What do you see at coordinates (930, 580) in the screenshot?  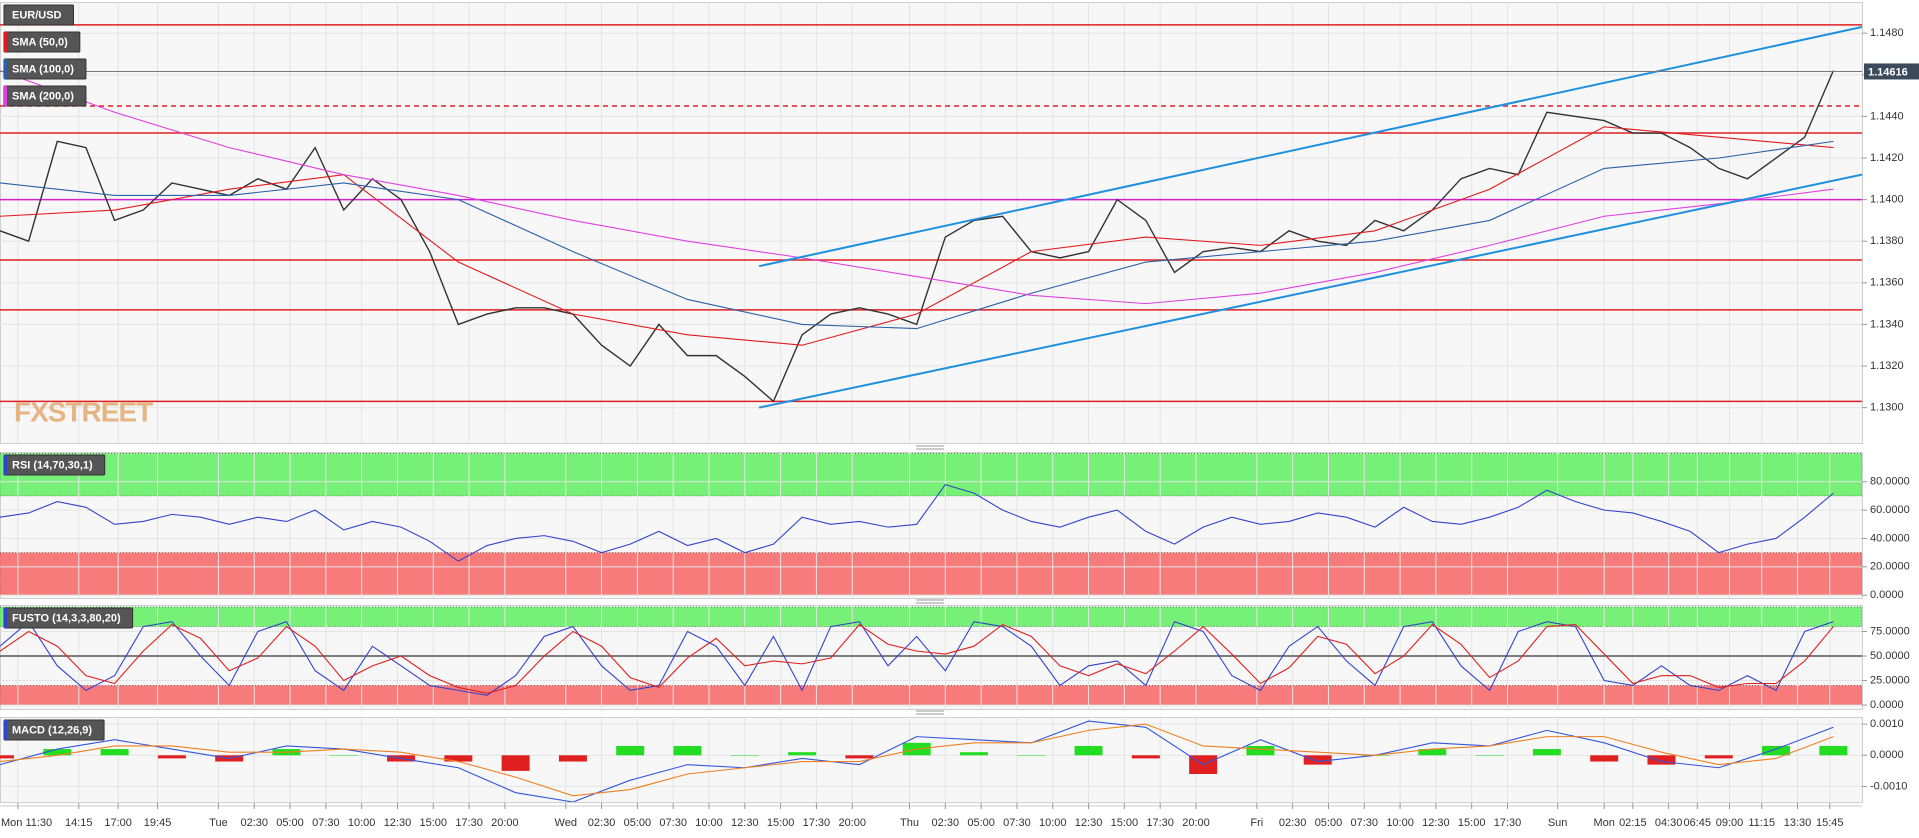 I see `panel-grips` at bounding box center [930, 580].